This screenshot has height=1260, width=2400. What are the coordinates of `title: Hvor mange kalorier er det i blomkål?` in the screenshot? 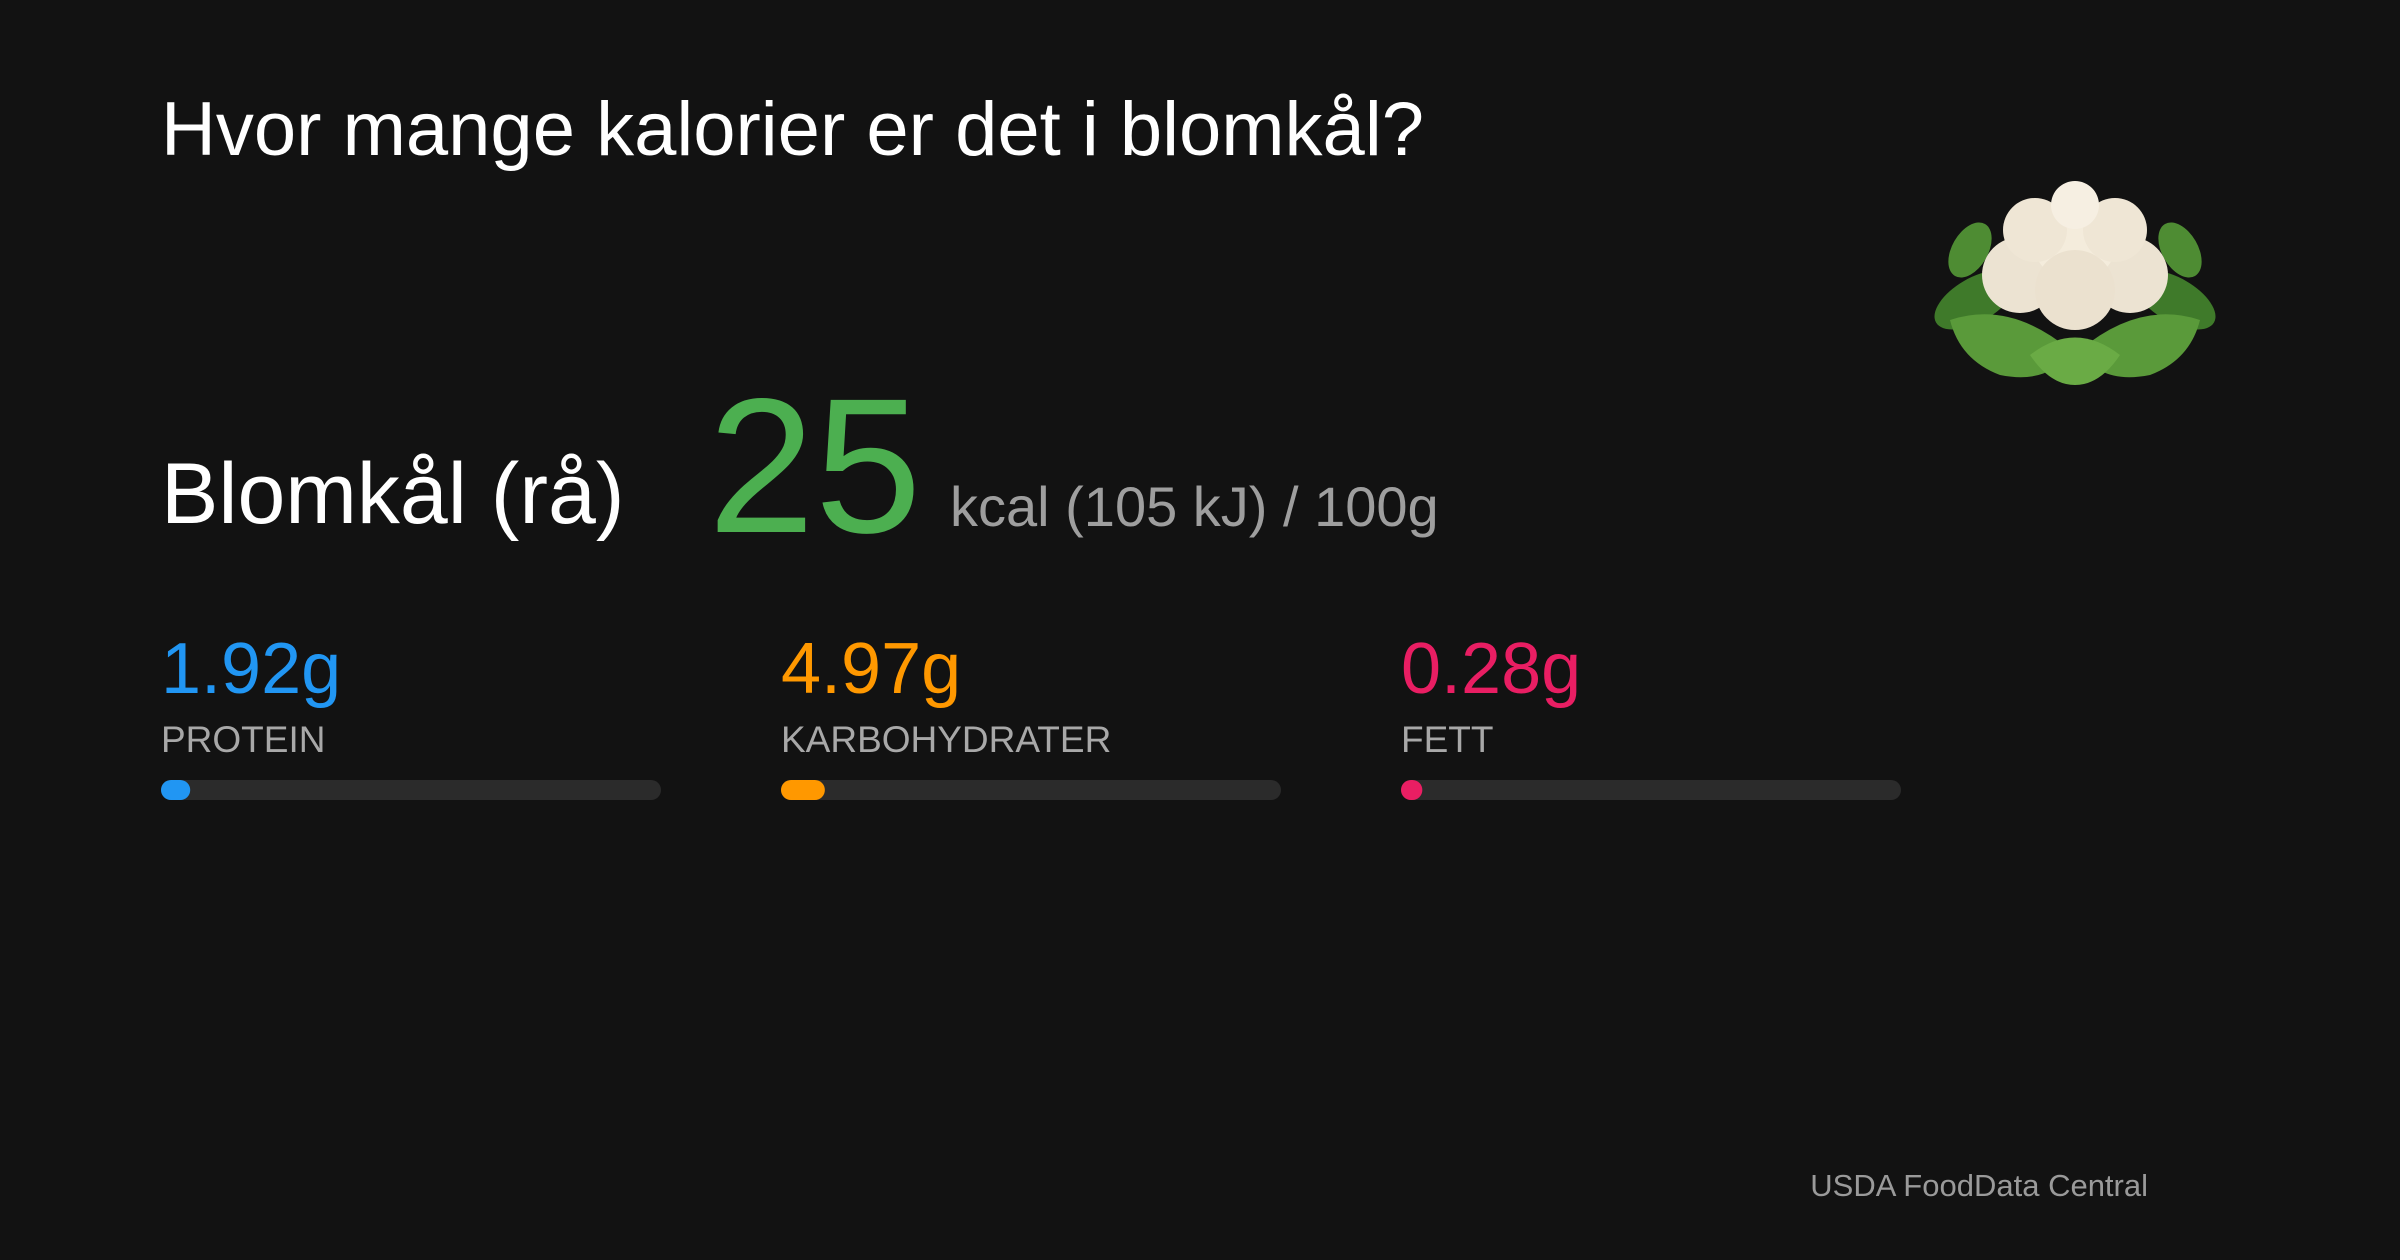 It's located at (792, 129).